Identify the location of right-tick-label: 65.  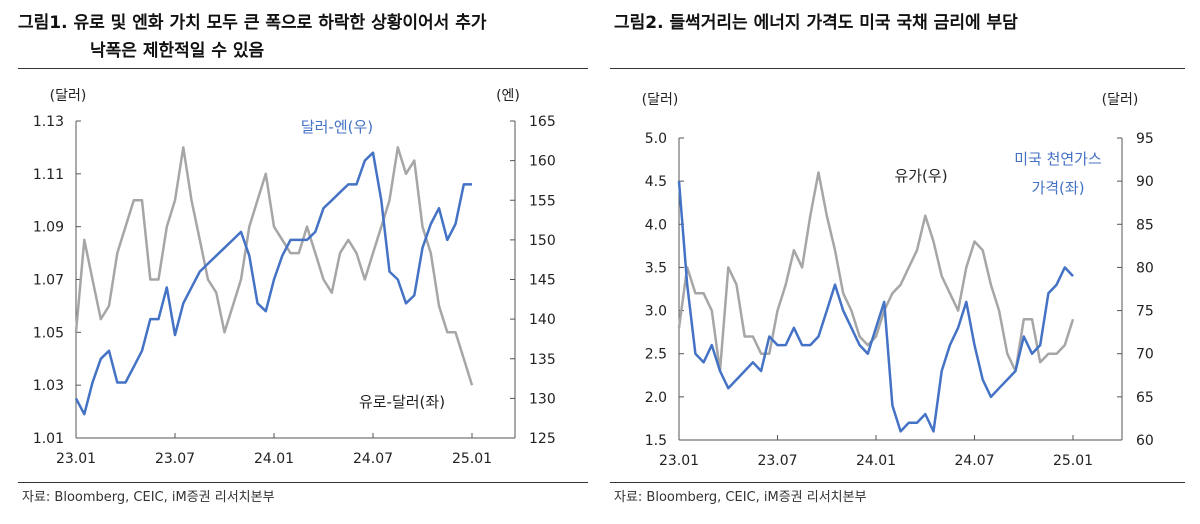
(1145, 398).